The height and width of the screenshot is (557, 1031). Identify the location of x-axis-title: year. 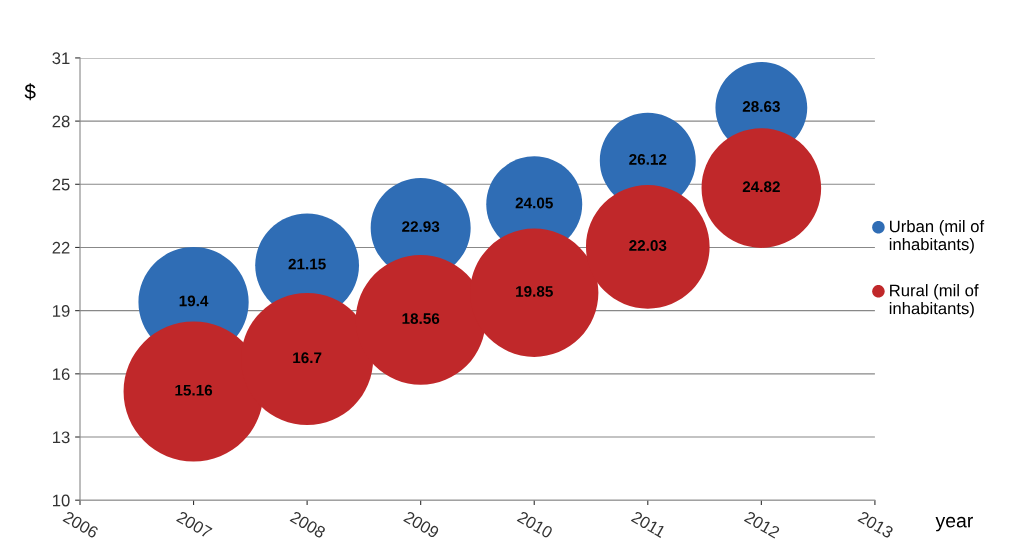
(954, 524).